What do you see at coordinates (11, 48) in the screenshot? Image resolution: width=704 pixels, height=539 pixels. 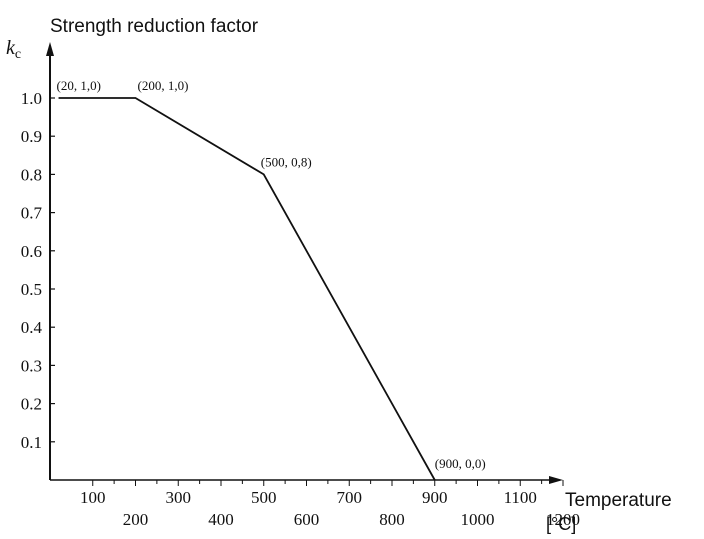 I see `y-axis-label-symbol: k` at bounding box center [11, 48].